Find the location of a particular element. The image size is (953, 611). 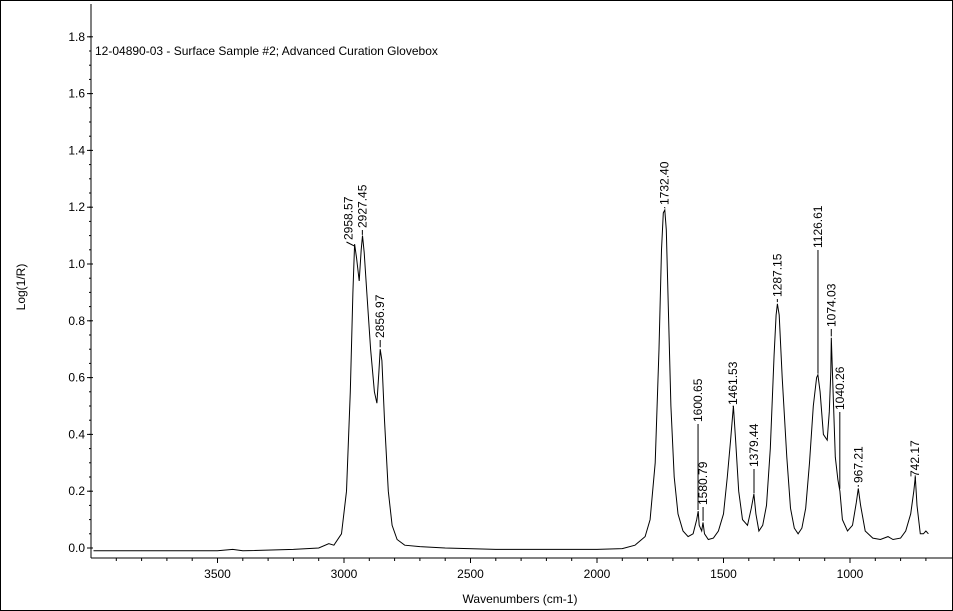

peak-label: 2958.57 is located at coordinates (348, 218).